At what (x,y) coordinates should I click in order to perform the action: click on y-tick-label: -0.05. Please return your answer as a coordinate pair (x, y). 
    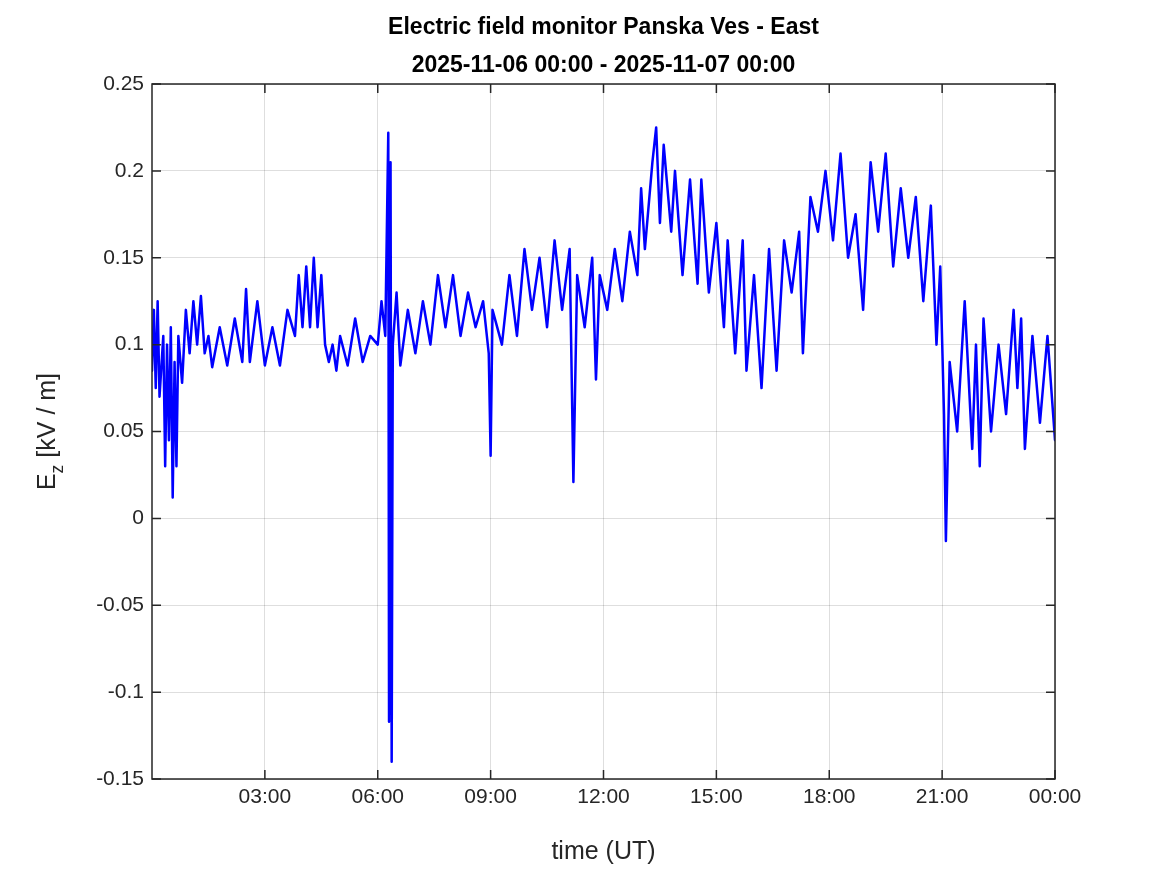
    Looking at the image, I should click on (120, 604).